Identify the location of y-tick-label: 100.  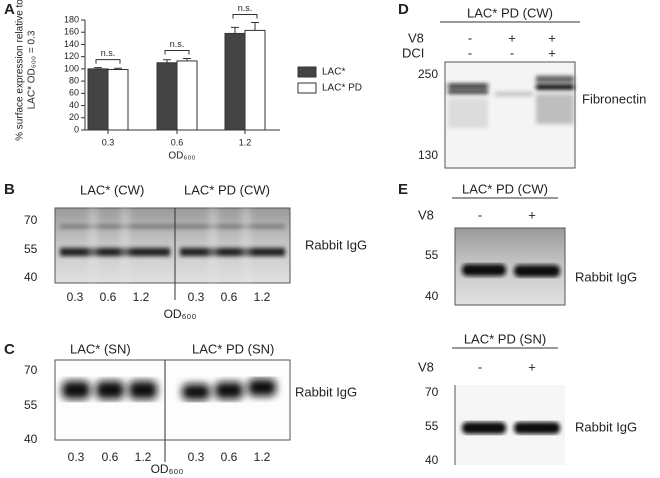
(71, 68).